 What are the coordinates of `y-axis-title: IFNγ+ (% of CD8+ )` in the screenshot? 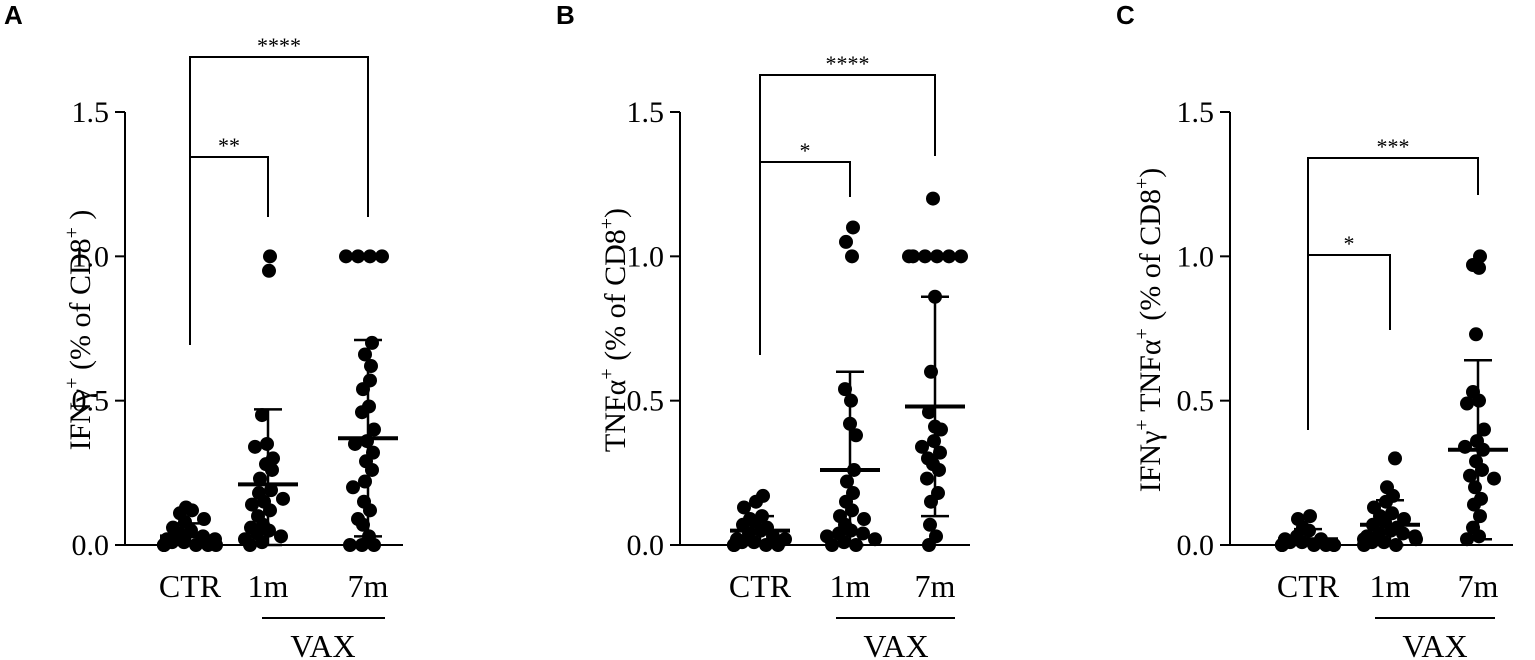 It's located at (79, 330).